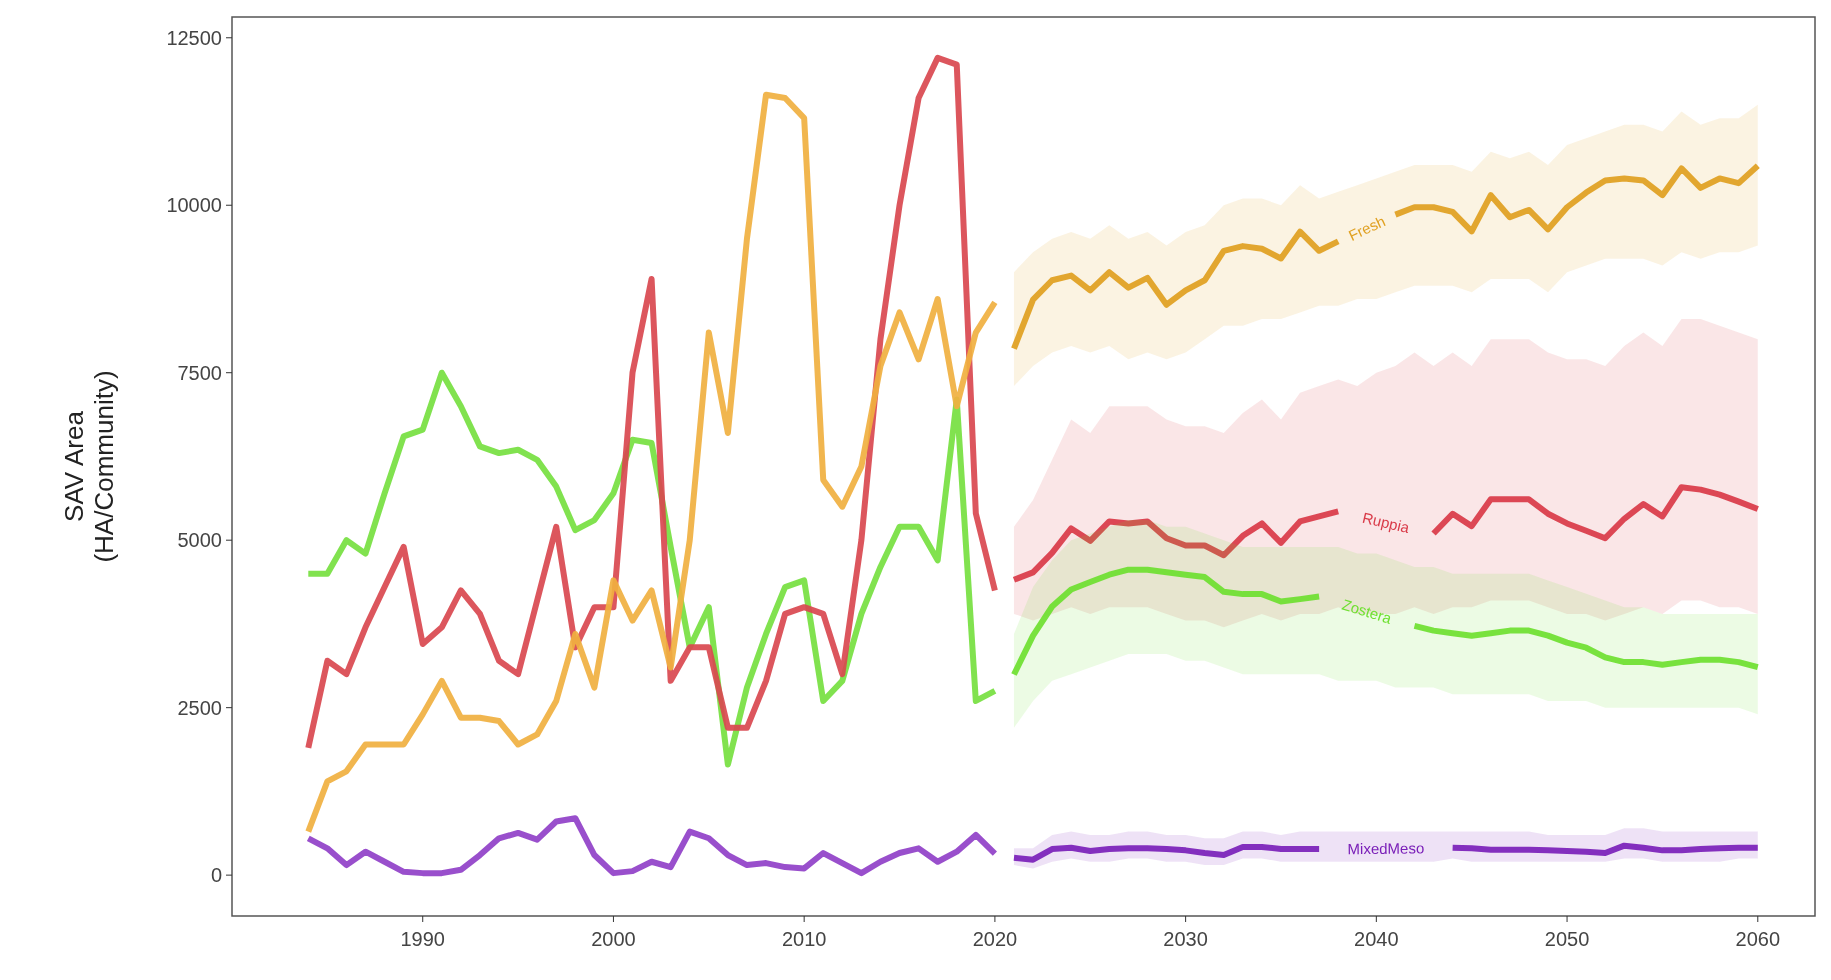  I want to click on y-tick-label: 7500, so click(199, 372).